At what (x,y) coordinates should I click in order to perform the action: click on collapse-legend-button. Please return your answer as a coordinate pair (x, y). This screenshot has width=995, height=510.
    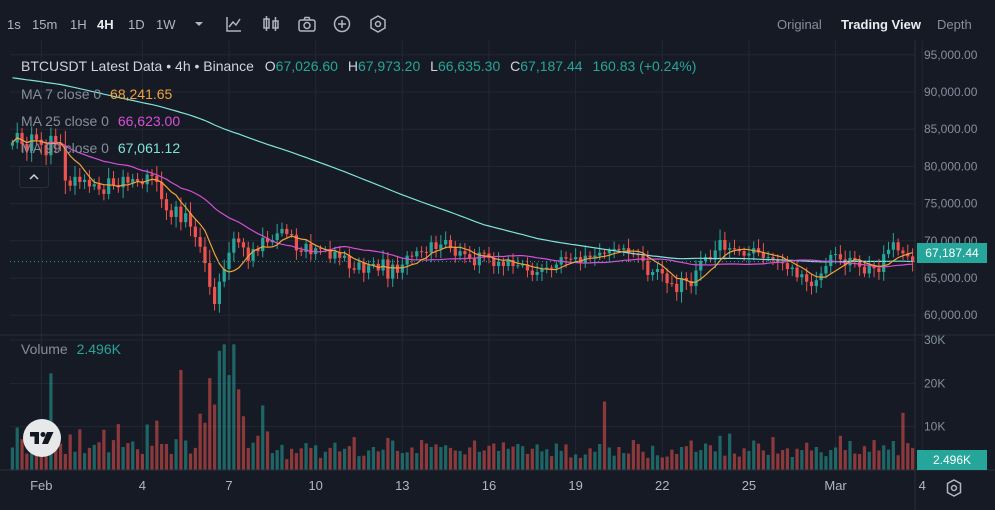
    Looking at the image, I should click on (34, 177).